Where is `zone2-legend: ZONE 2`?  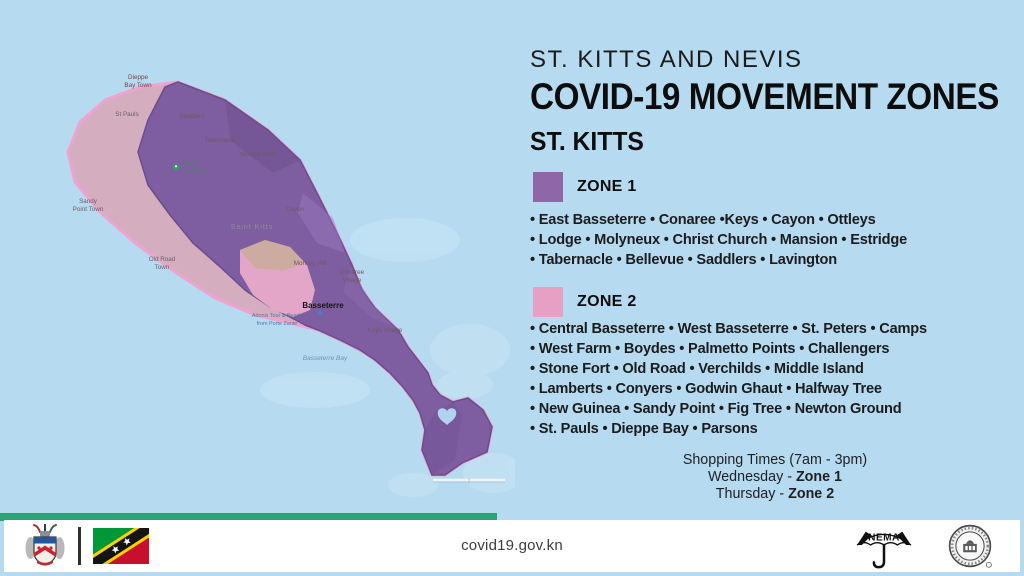
zone2-legend: ZONE 2 is located at coordinates (585, 302).